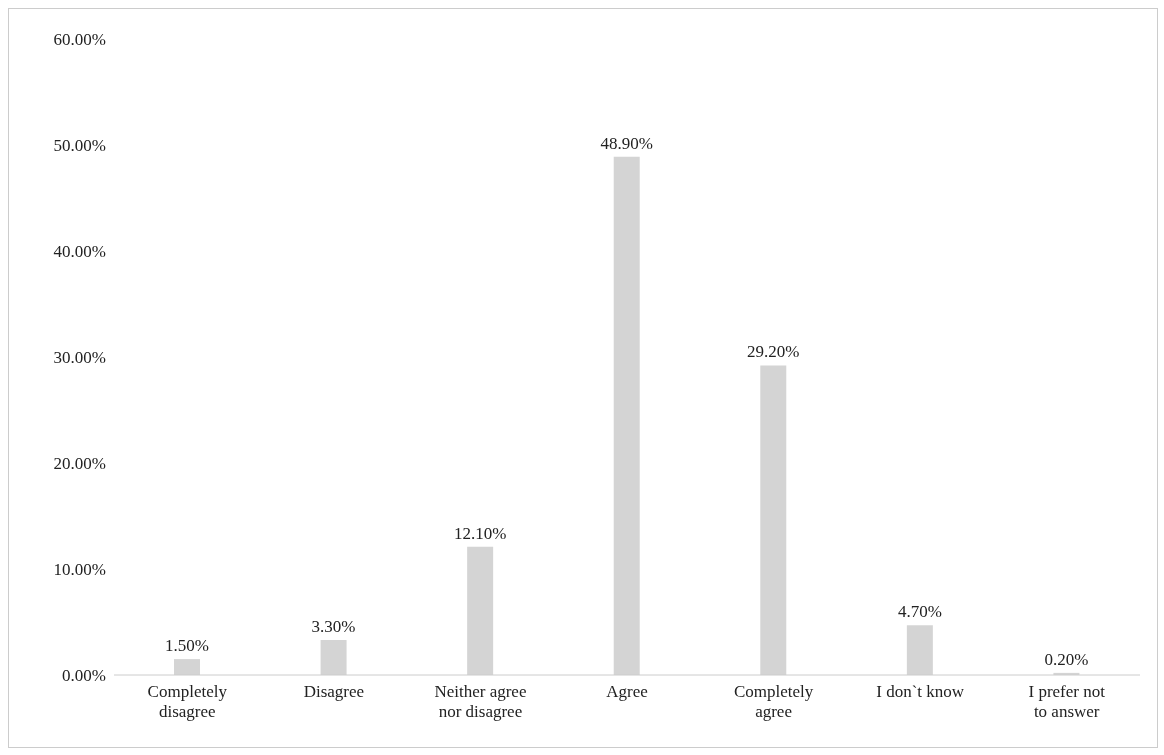 The image size is (1164, 755). What do you see at coordinates (919, 612) in the screenshot?
I see `data-label: 4.70%` at bounding box center [919, 612].